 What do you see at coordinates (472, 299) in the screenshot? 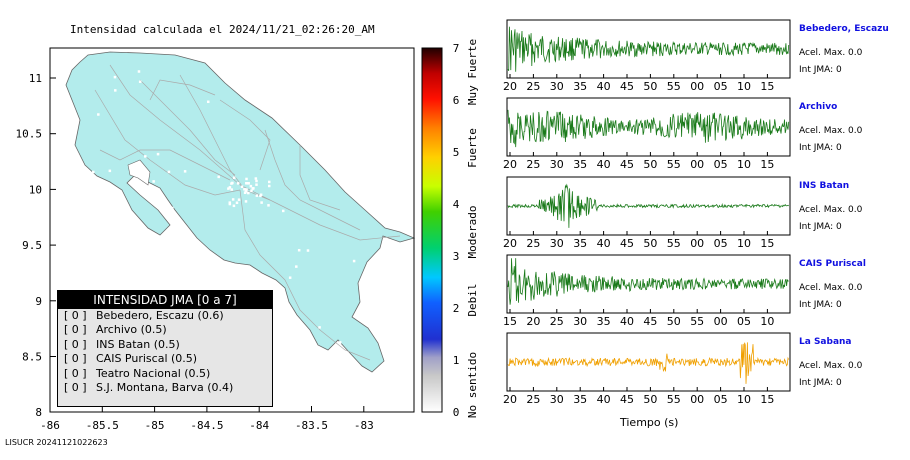
I see `scale-category-label: Debil` at bounding box center [472, 299].